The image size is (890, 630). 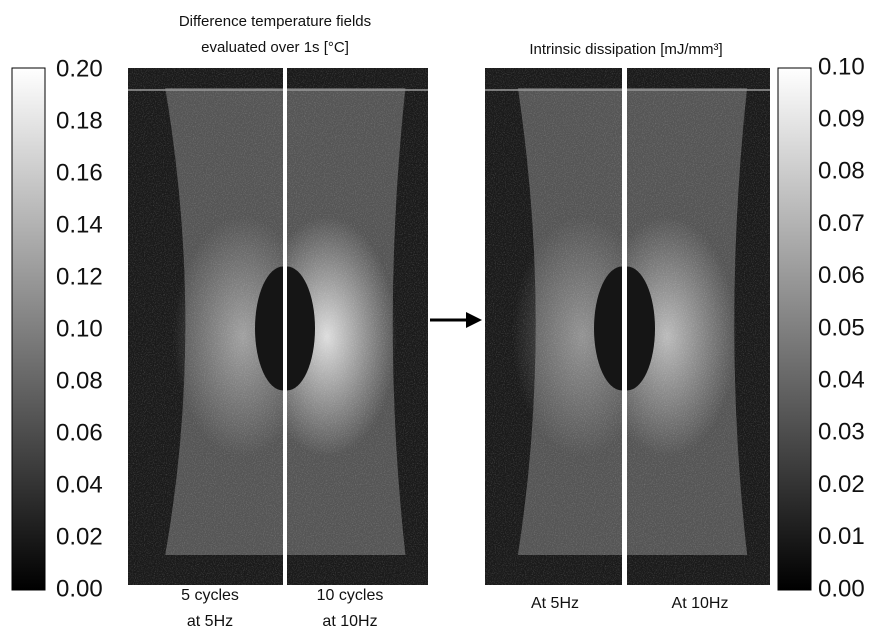 I want to click on right-tick-label: 0.02, so click(x=841, y=484).